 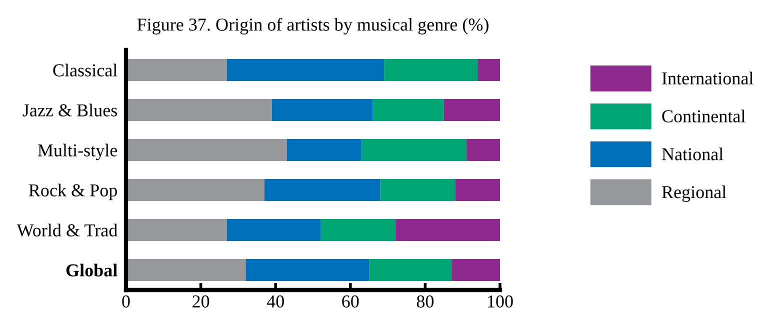 What do you see at coordinates (85, 70) in the screenshot?
I see `y-tick-label: Classical` at bounding box center [85, 70].